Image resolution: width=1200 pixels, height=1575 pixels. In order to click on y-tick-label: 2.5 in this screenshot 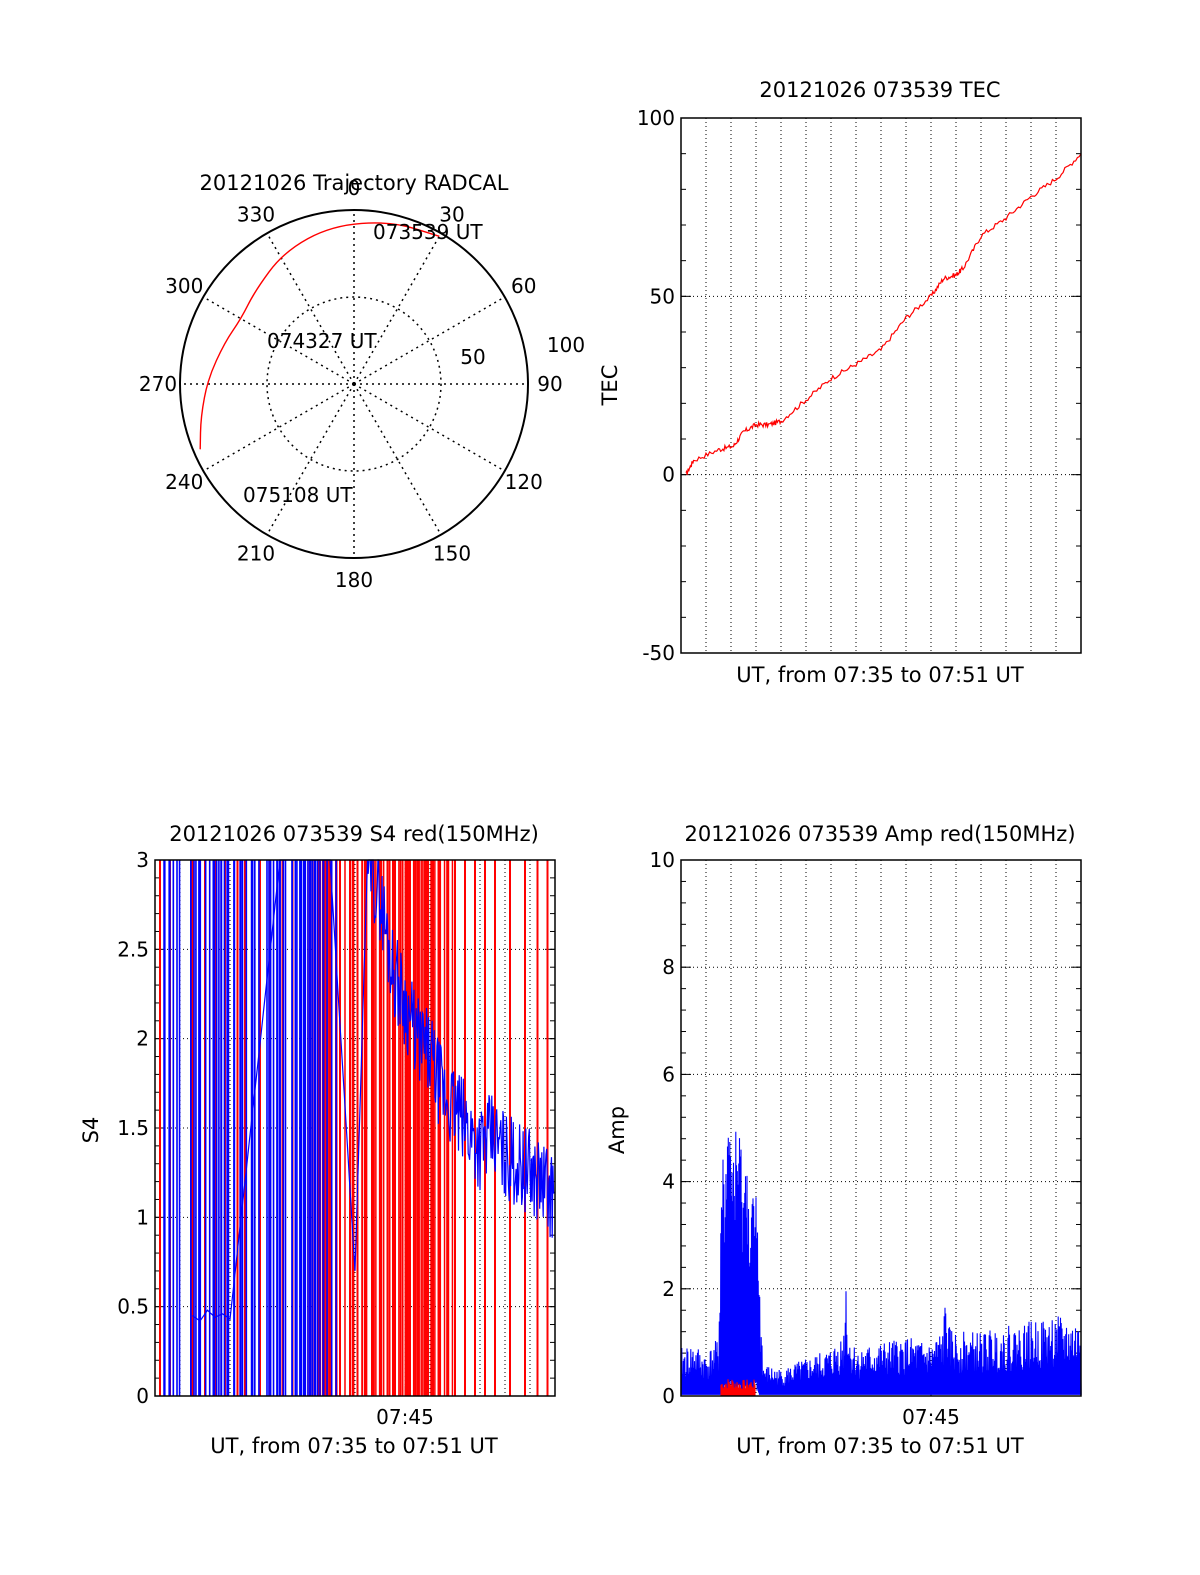, I will do `click(133, 949)`.